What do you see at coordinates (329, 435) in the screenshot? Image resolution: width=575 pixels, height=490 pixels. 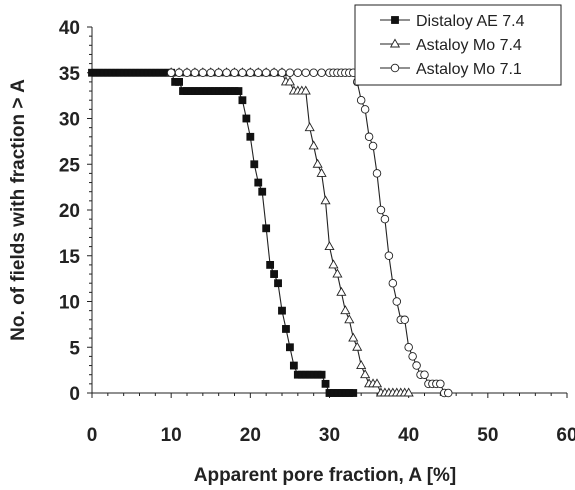 I see `x-tick-label: 30` at bounding box center [329, 435].